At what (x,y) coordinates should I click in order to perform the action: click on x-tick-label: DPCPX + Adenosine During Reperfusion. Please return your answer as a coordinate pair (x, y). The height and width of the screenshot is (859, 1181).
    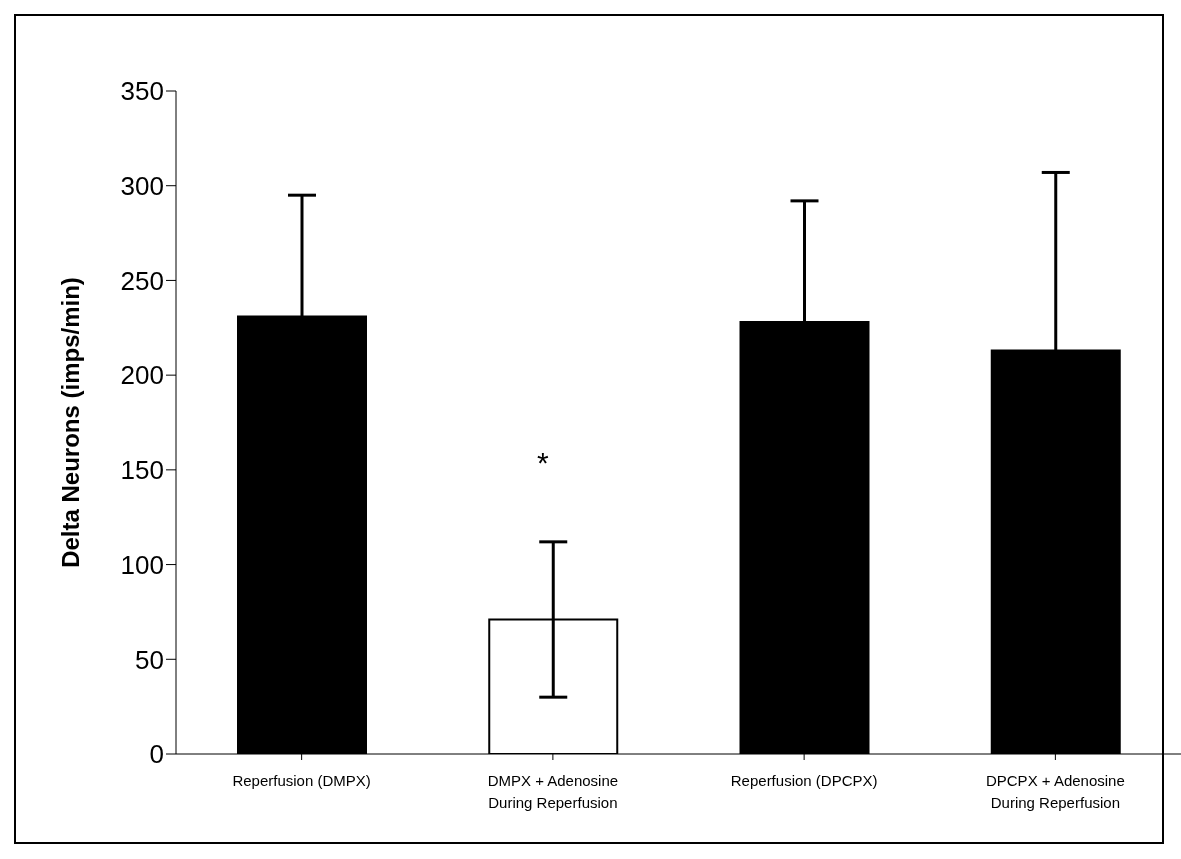
    Looking at the image, I should click on (1055, 791).